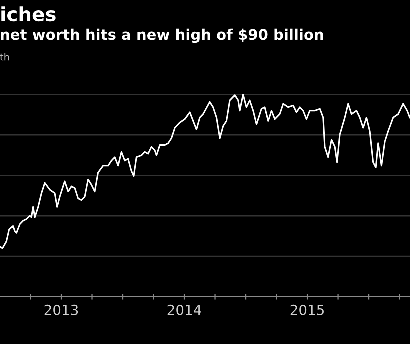  I want to click on x-tick-label: 2014, so click(185, 310).